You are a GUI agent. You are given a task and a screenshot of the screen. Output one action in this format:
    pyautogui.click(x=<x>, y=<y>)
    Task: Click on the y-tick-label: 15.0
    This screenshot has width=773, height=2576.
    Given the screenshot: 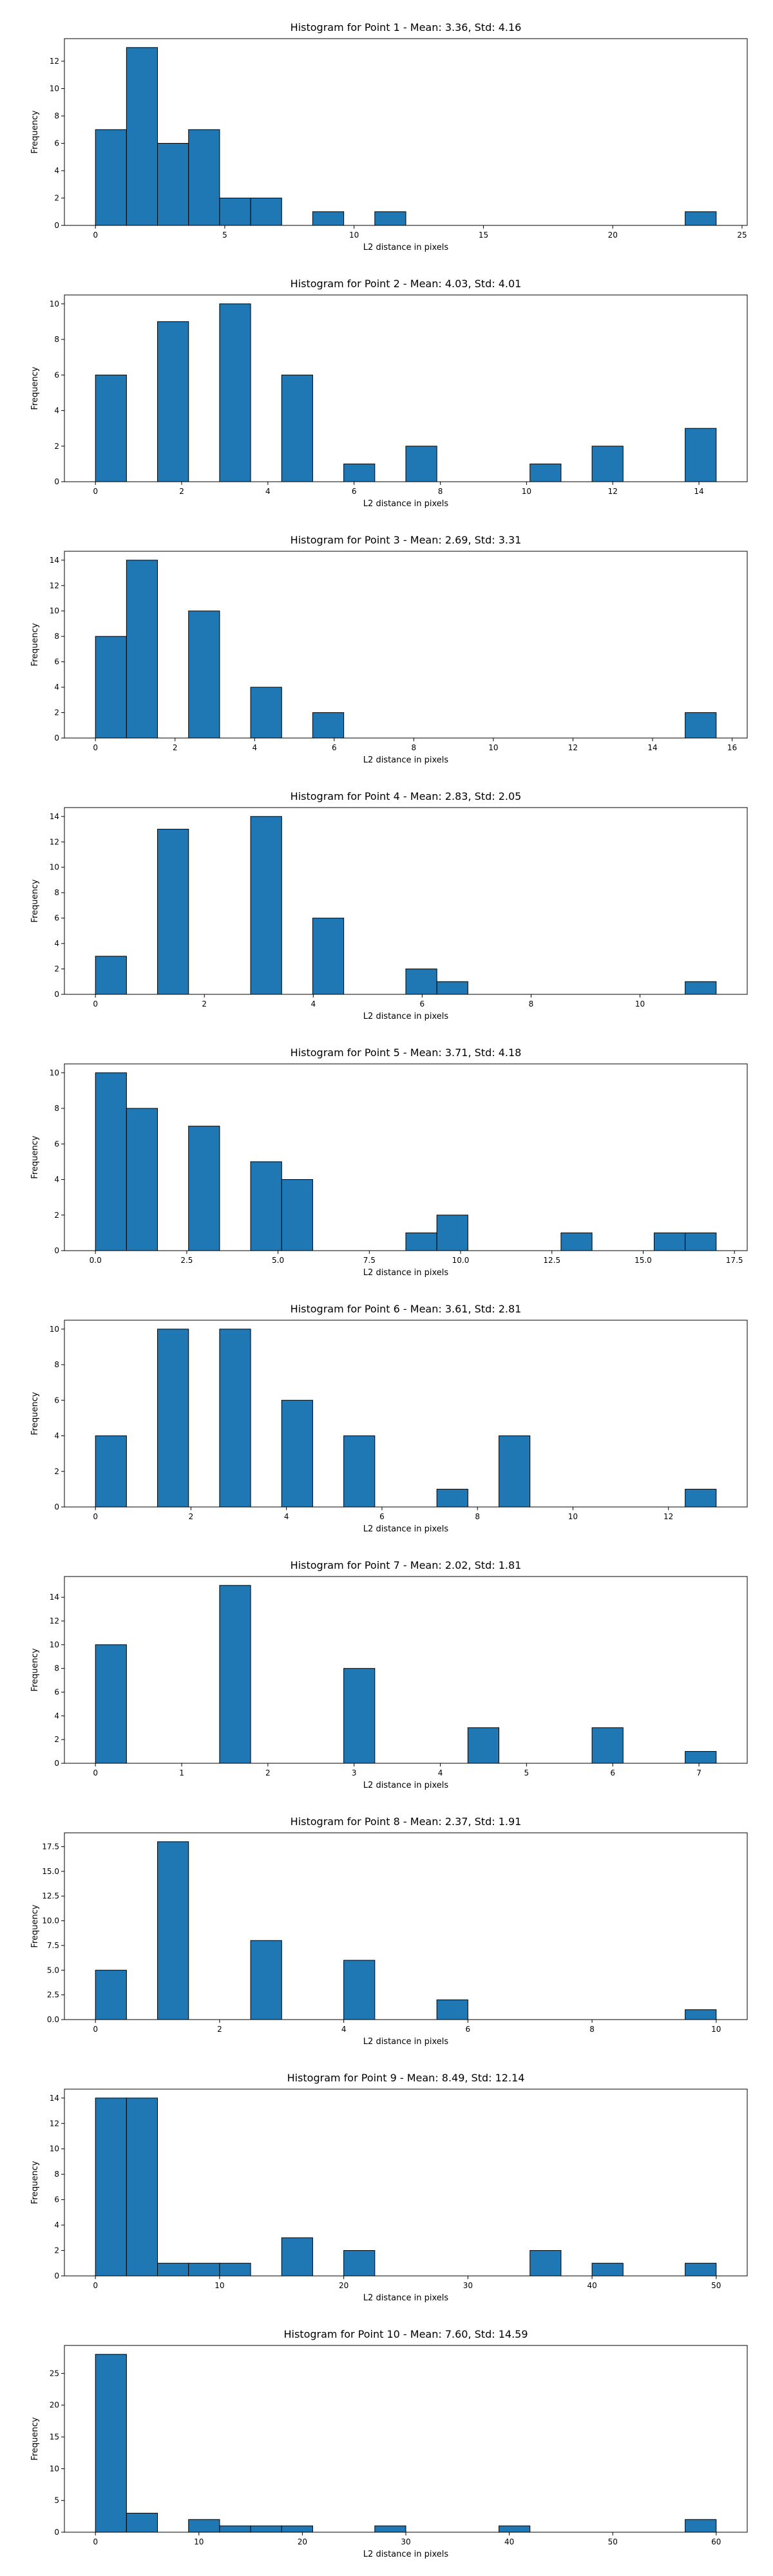 What is the action you would take?
    pyautogui.click(x=50, y=1871)
    